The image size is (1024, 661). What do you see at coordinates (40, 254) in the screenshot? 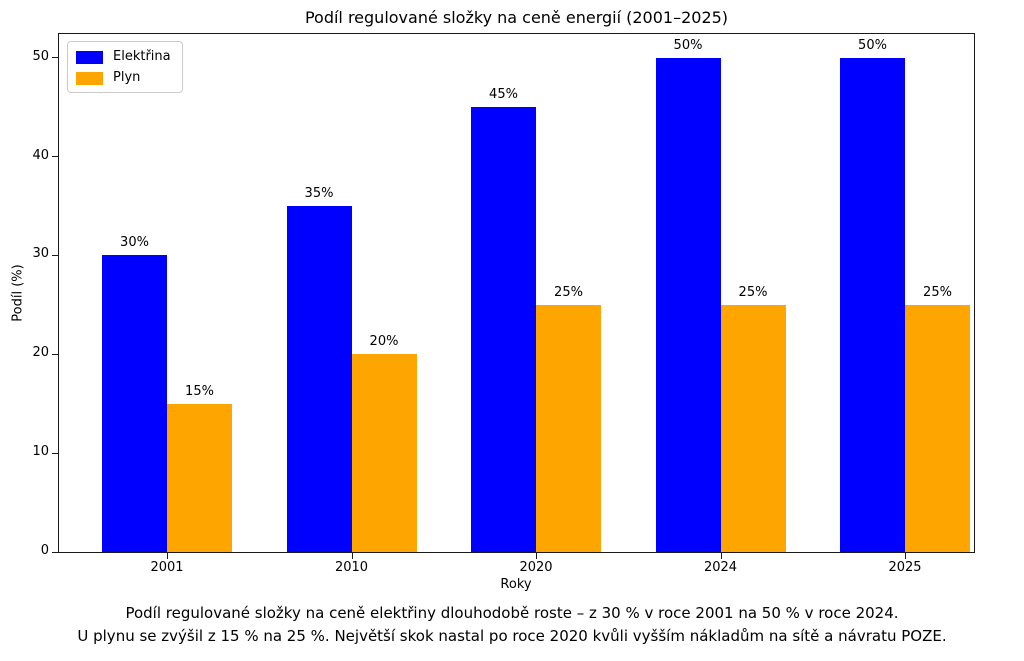
I see `y-tick-label: 30` at bounding box center [40, 254].